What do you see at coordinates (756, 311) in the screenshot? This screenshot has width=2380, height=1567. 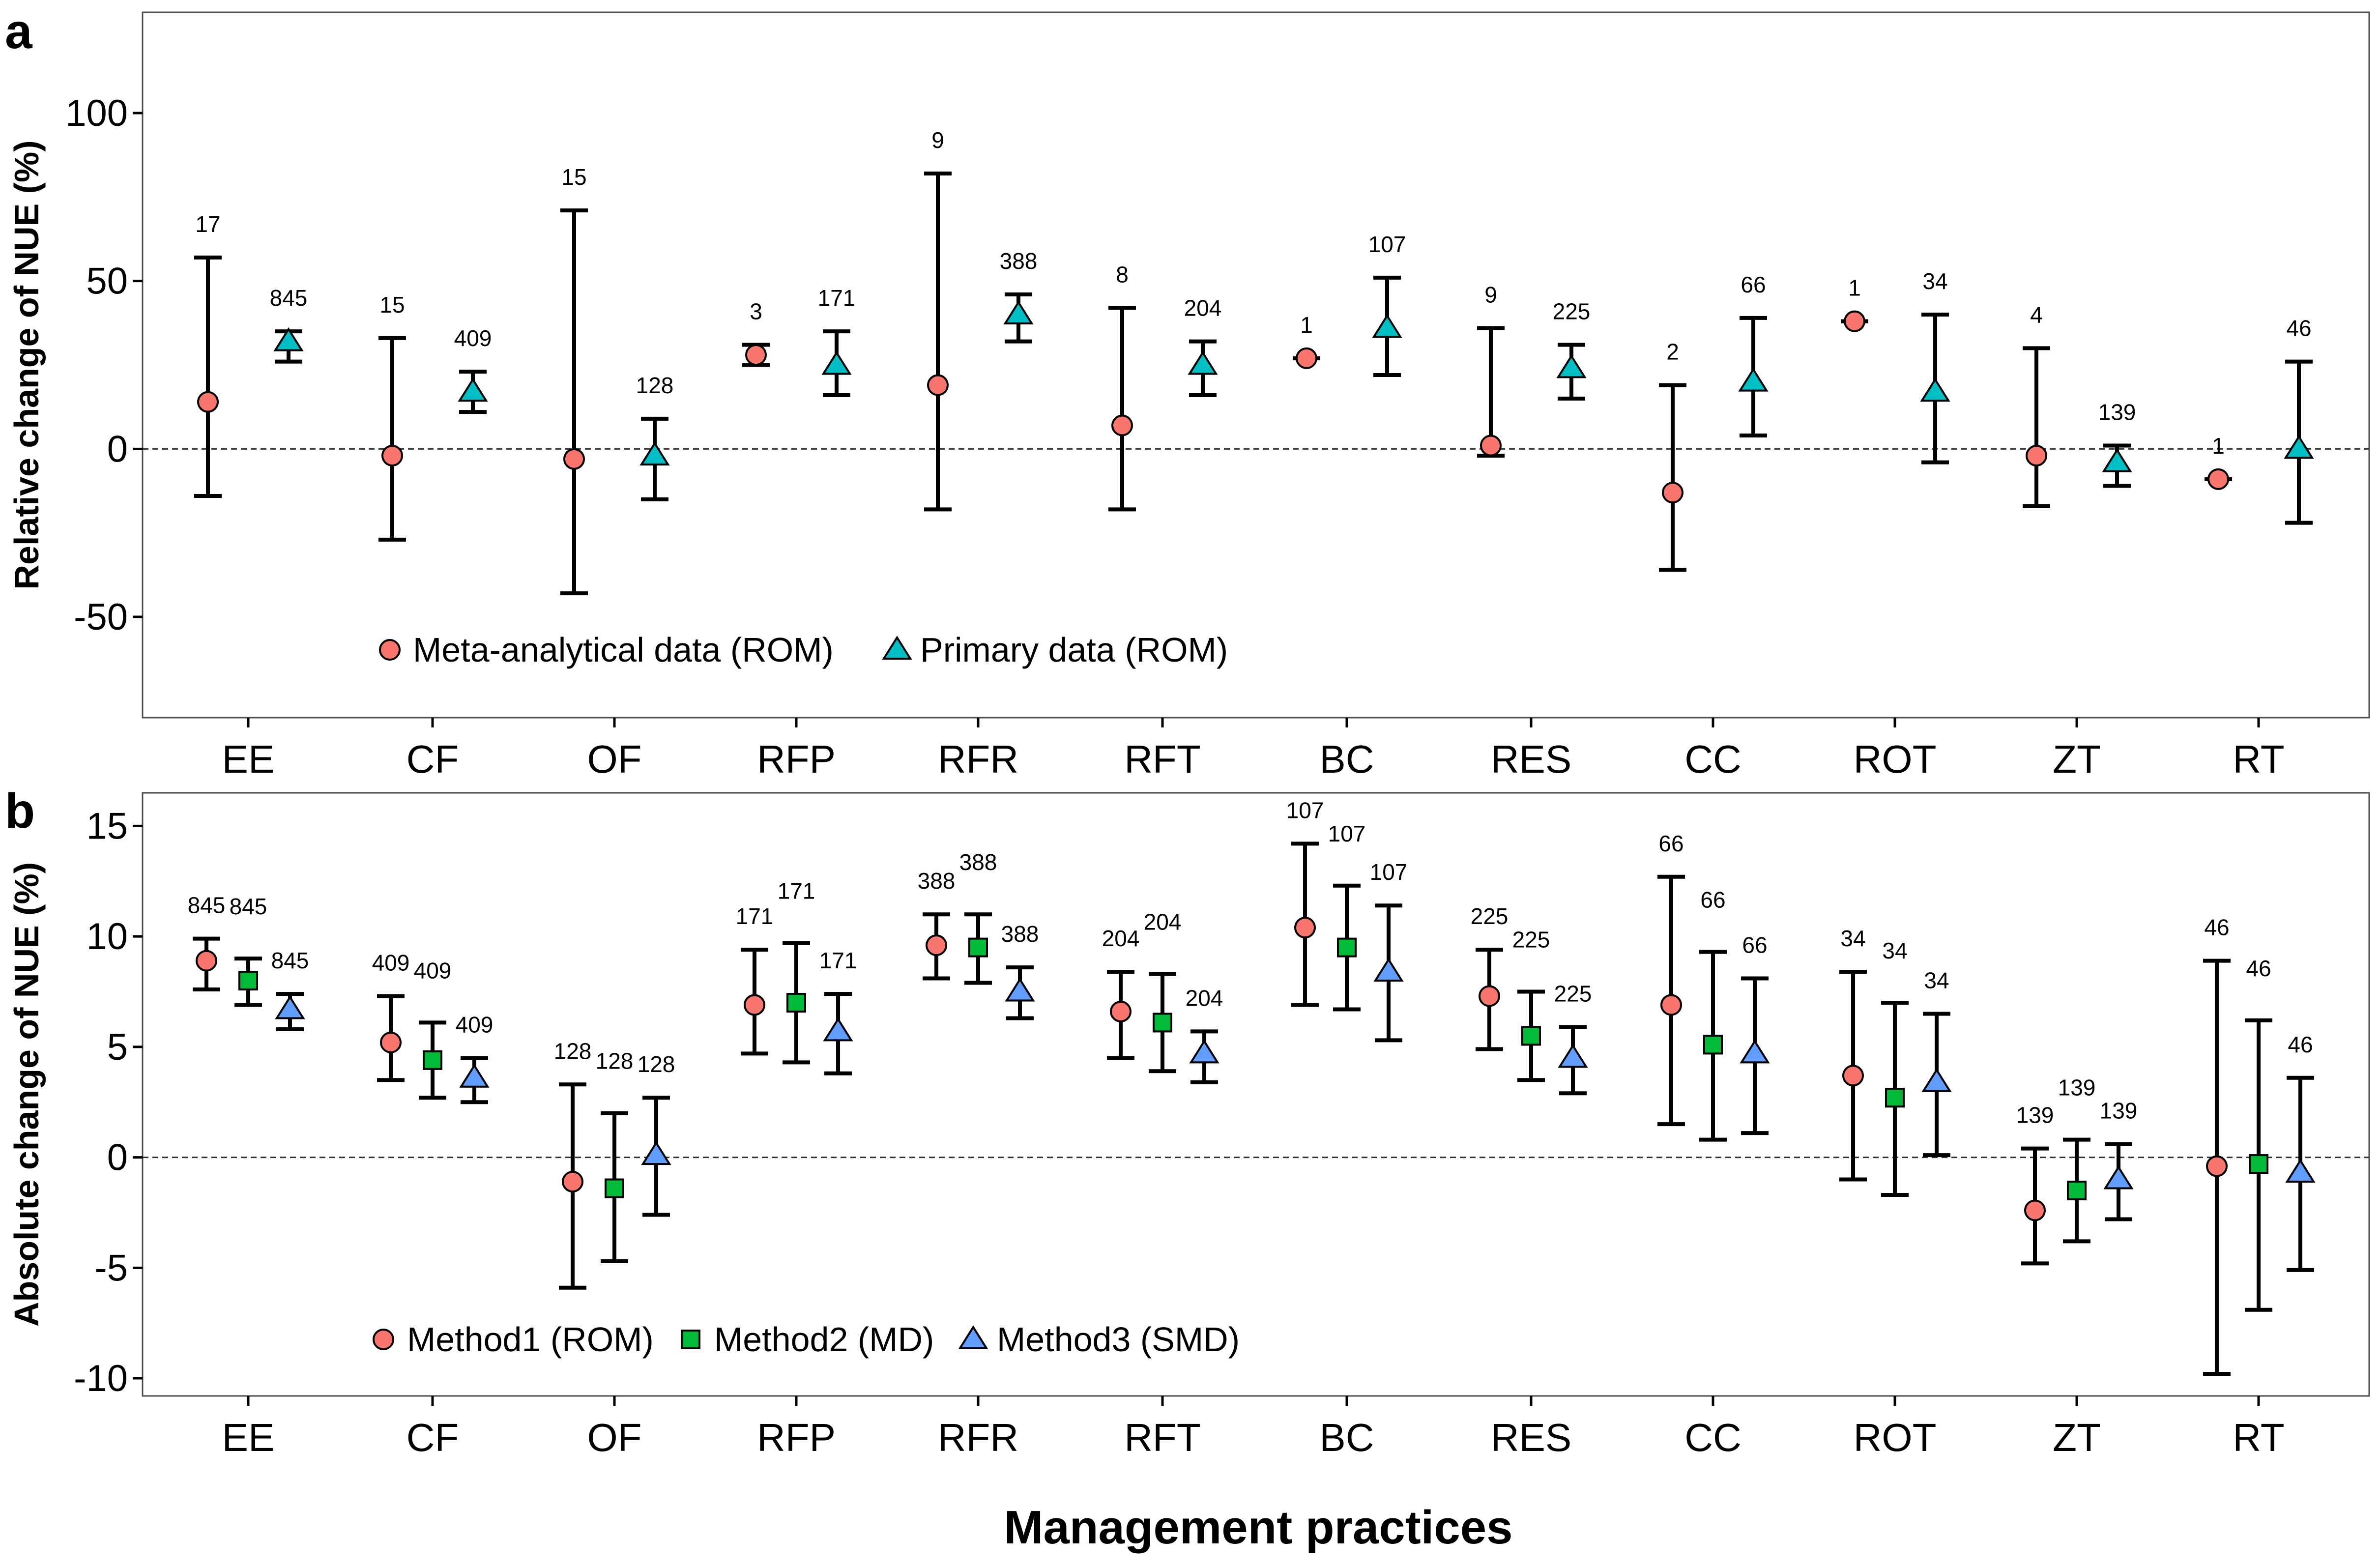 I see `sample-size-label: 3` at bounding box center [756, 311].